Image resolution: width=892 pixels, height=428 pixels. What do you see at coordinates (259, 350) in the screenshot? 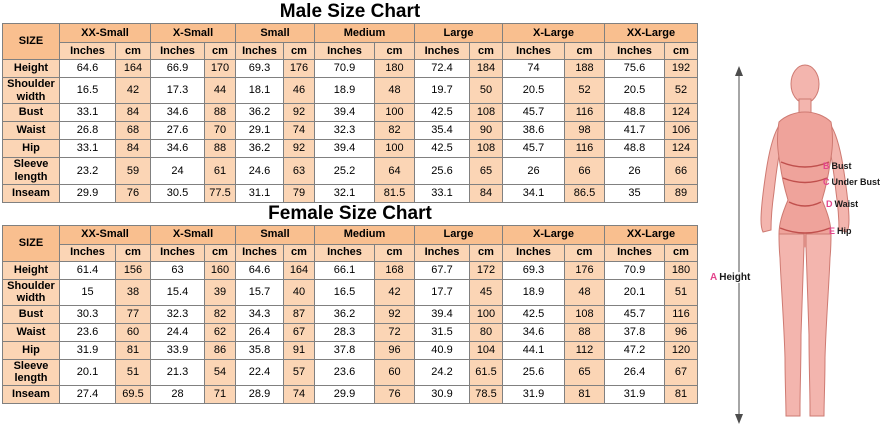
I see `inches-value-cell: 35.8` at bounding box center [259, 350].